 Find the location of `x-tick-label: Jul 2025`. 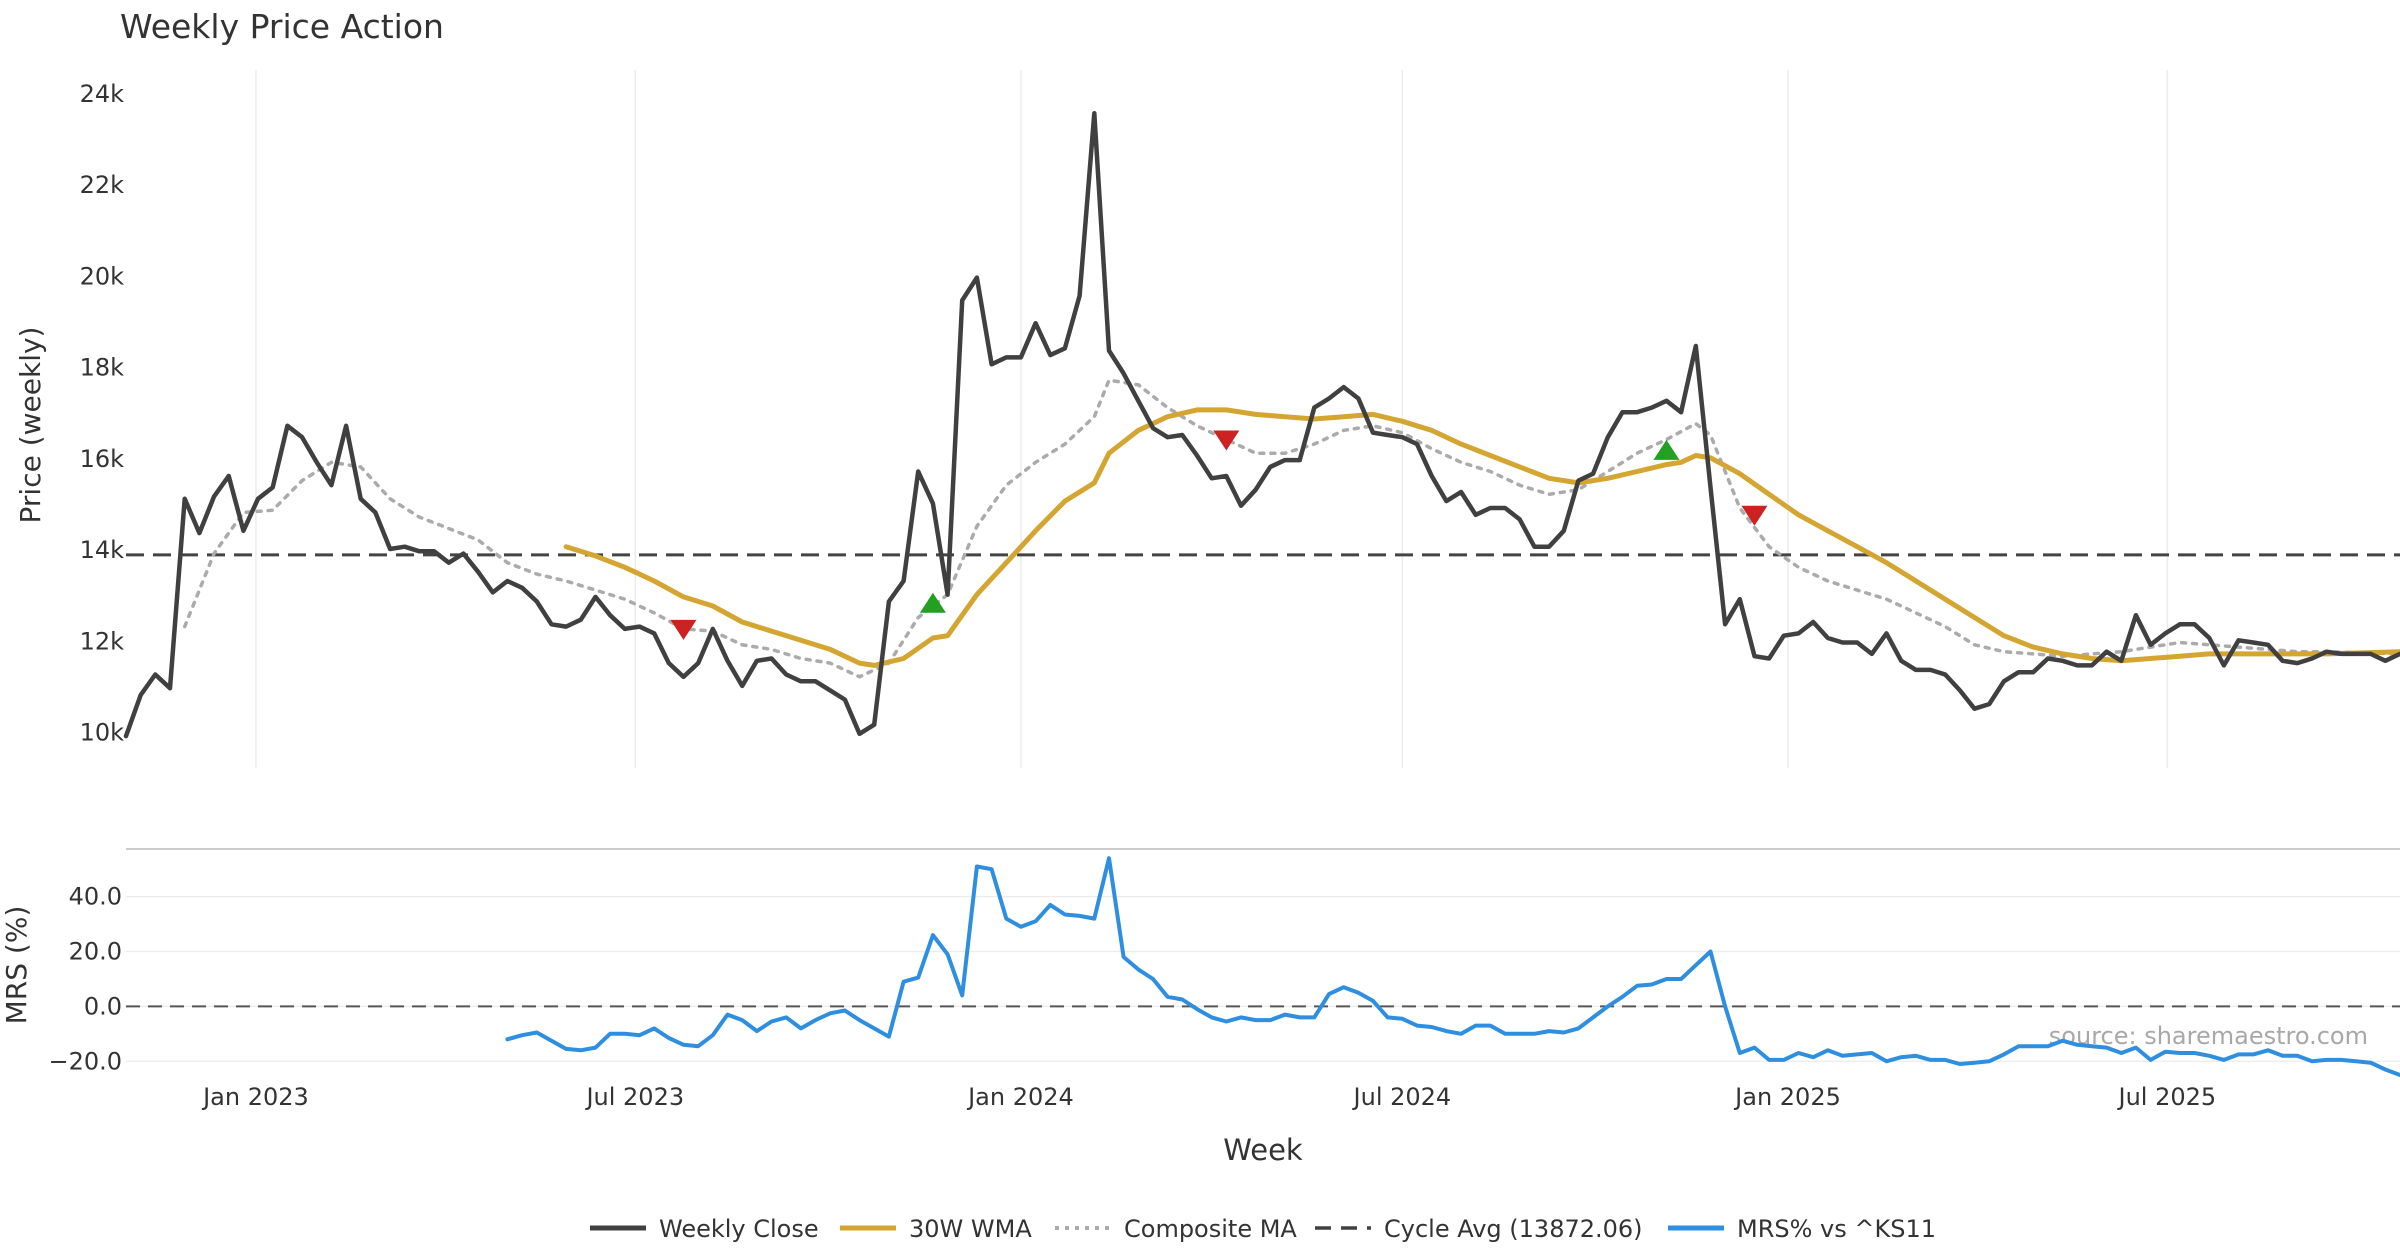

x-tick-label: Jul 2025 is located at coordinates (2167, 1097).